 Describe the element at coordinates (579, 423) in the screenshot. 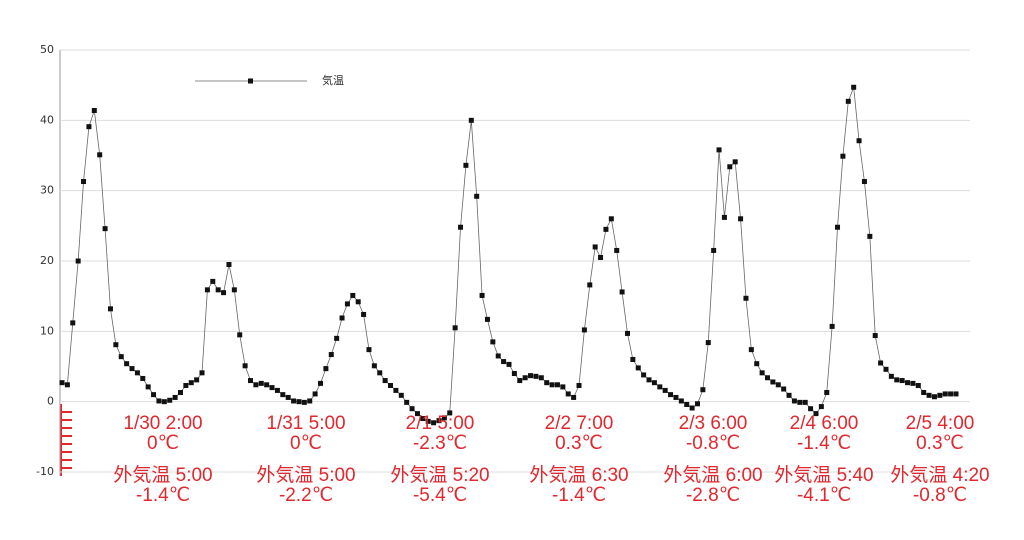

I see `annotation: 2/2 7:00` at that location.